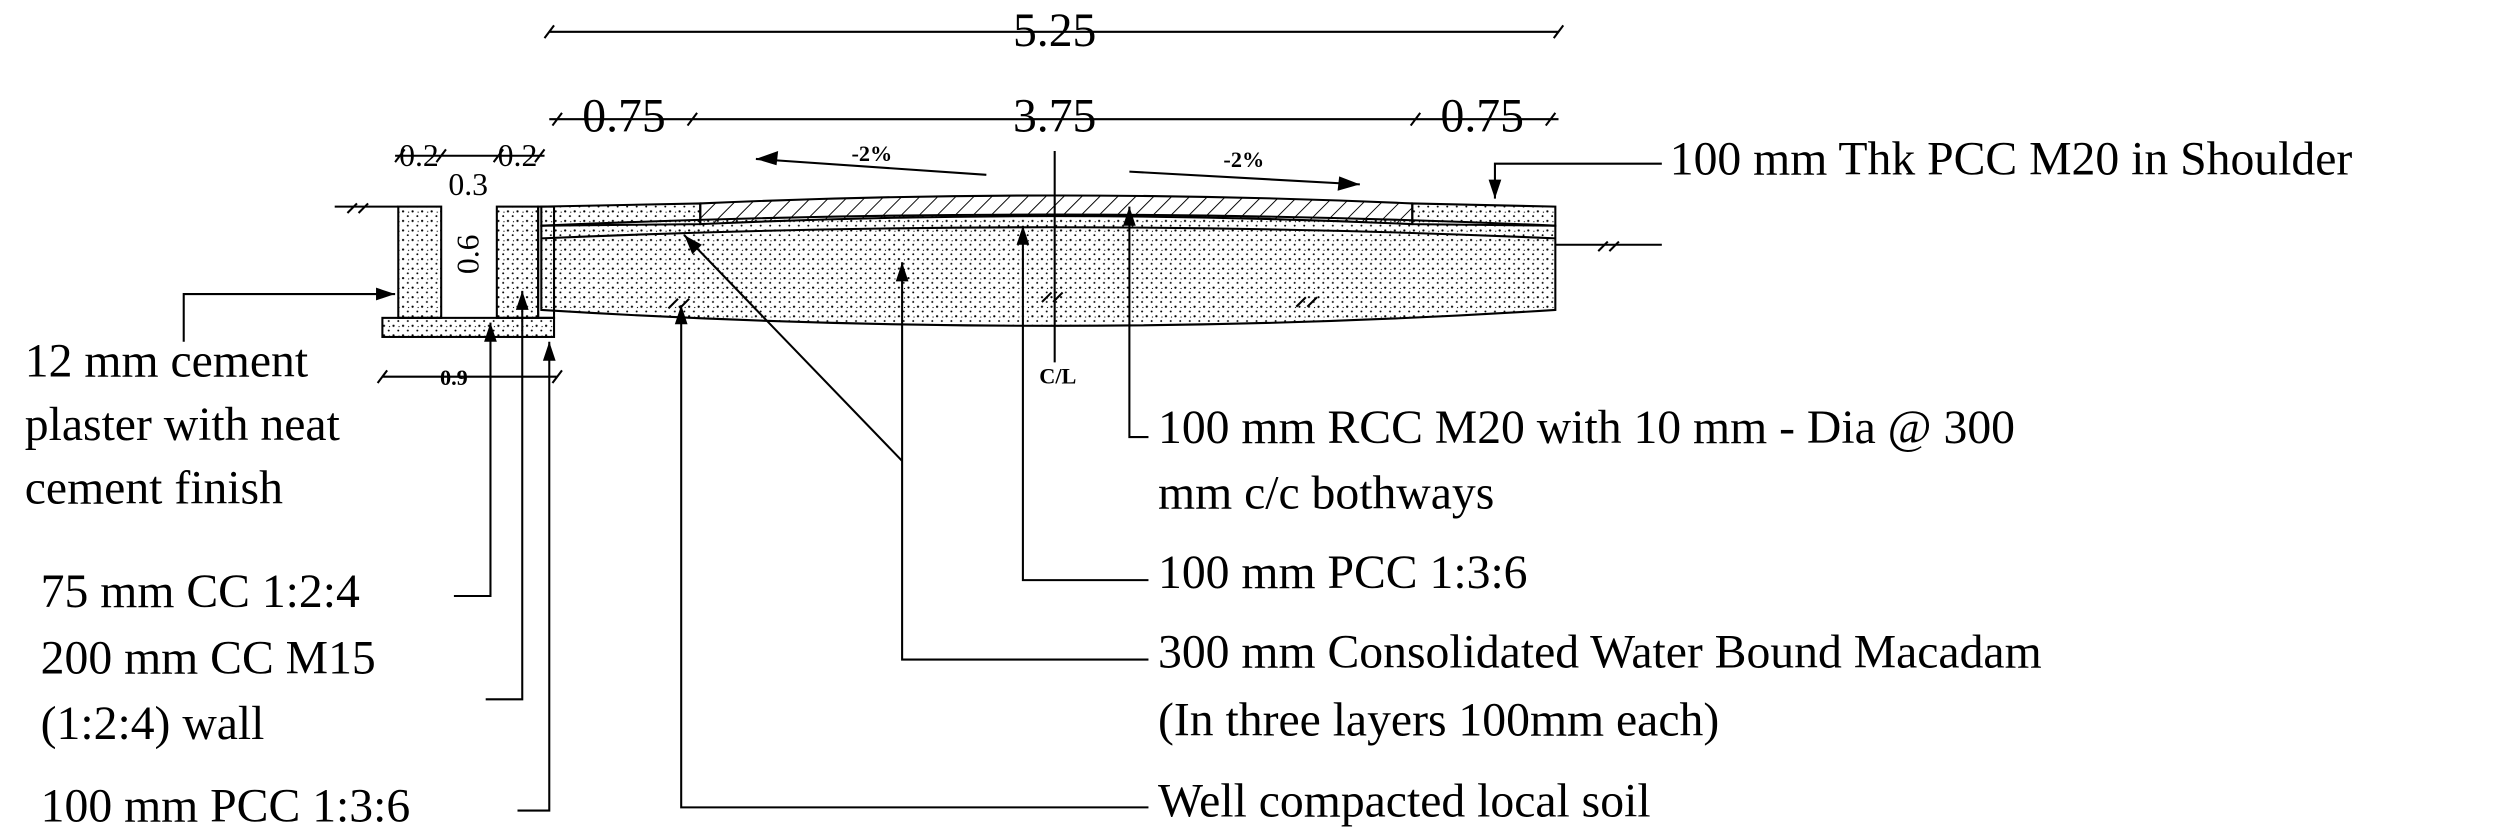 This screenshot has width=2494, height=836. What do you see at coordinates (1054, 31) in the screenshot?
I see `dim-overall: 5.25` at bounding box center [1054, 31].